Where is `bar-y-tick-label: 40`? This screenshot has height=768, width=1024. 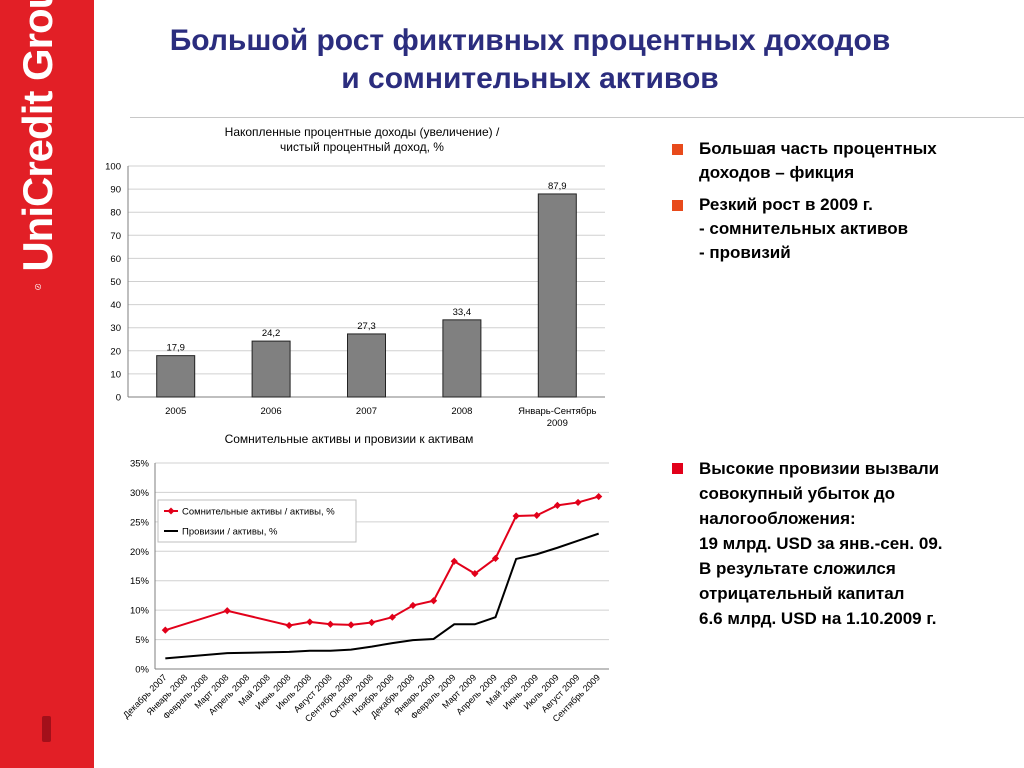 bar-y-tick-label: 40 is located at coordinates (115, 305).